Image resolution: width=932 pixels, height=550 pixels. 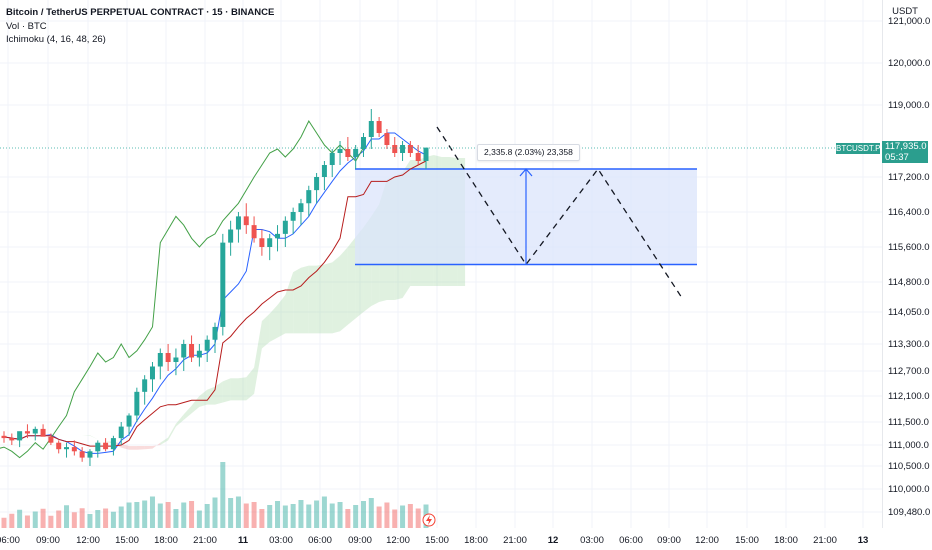 What do you see at coordinates (909, 371) in the screenshot?
I see `price-tick-label: 112,700.0` at bounding box center [909, 371].